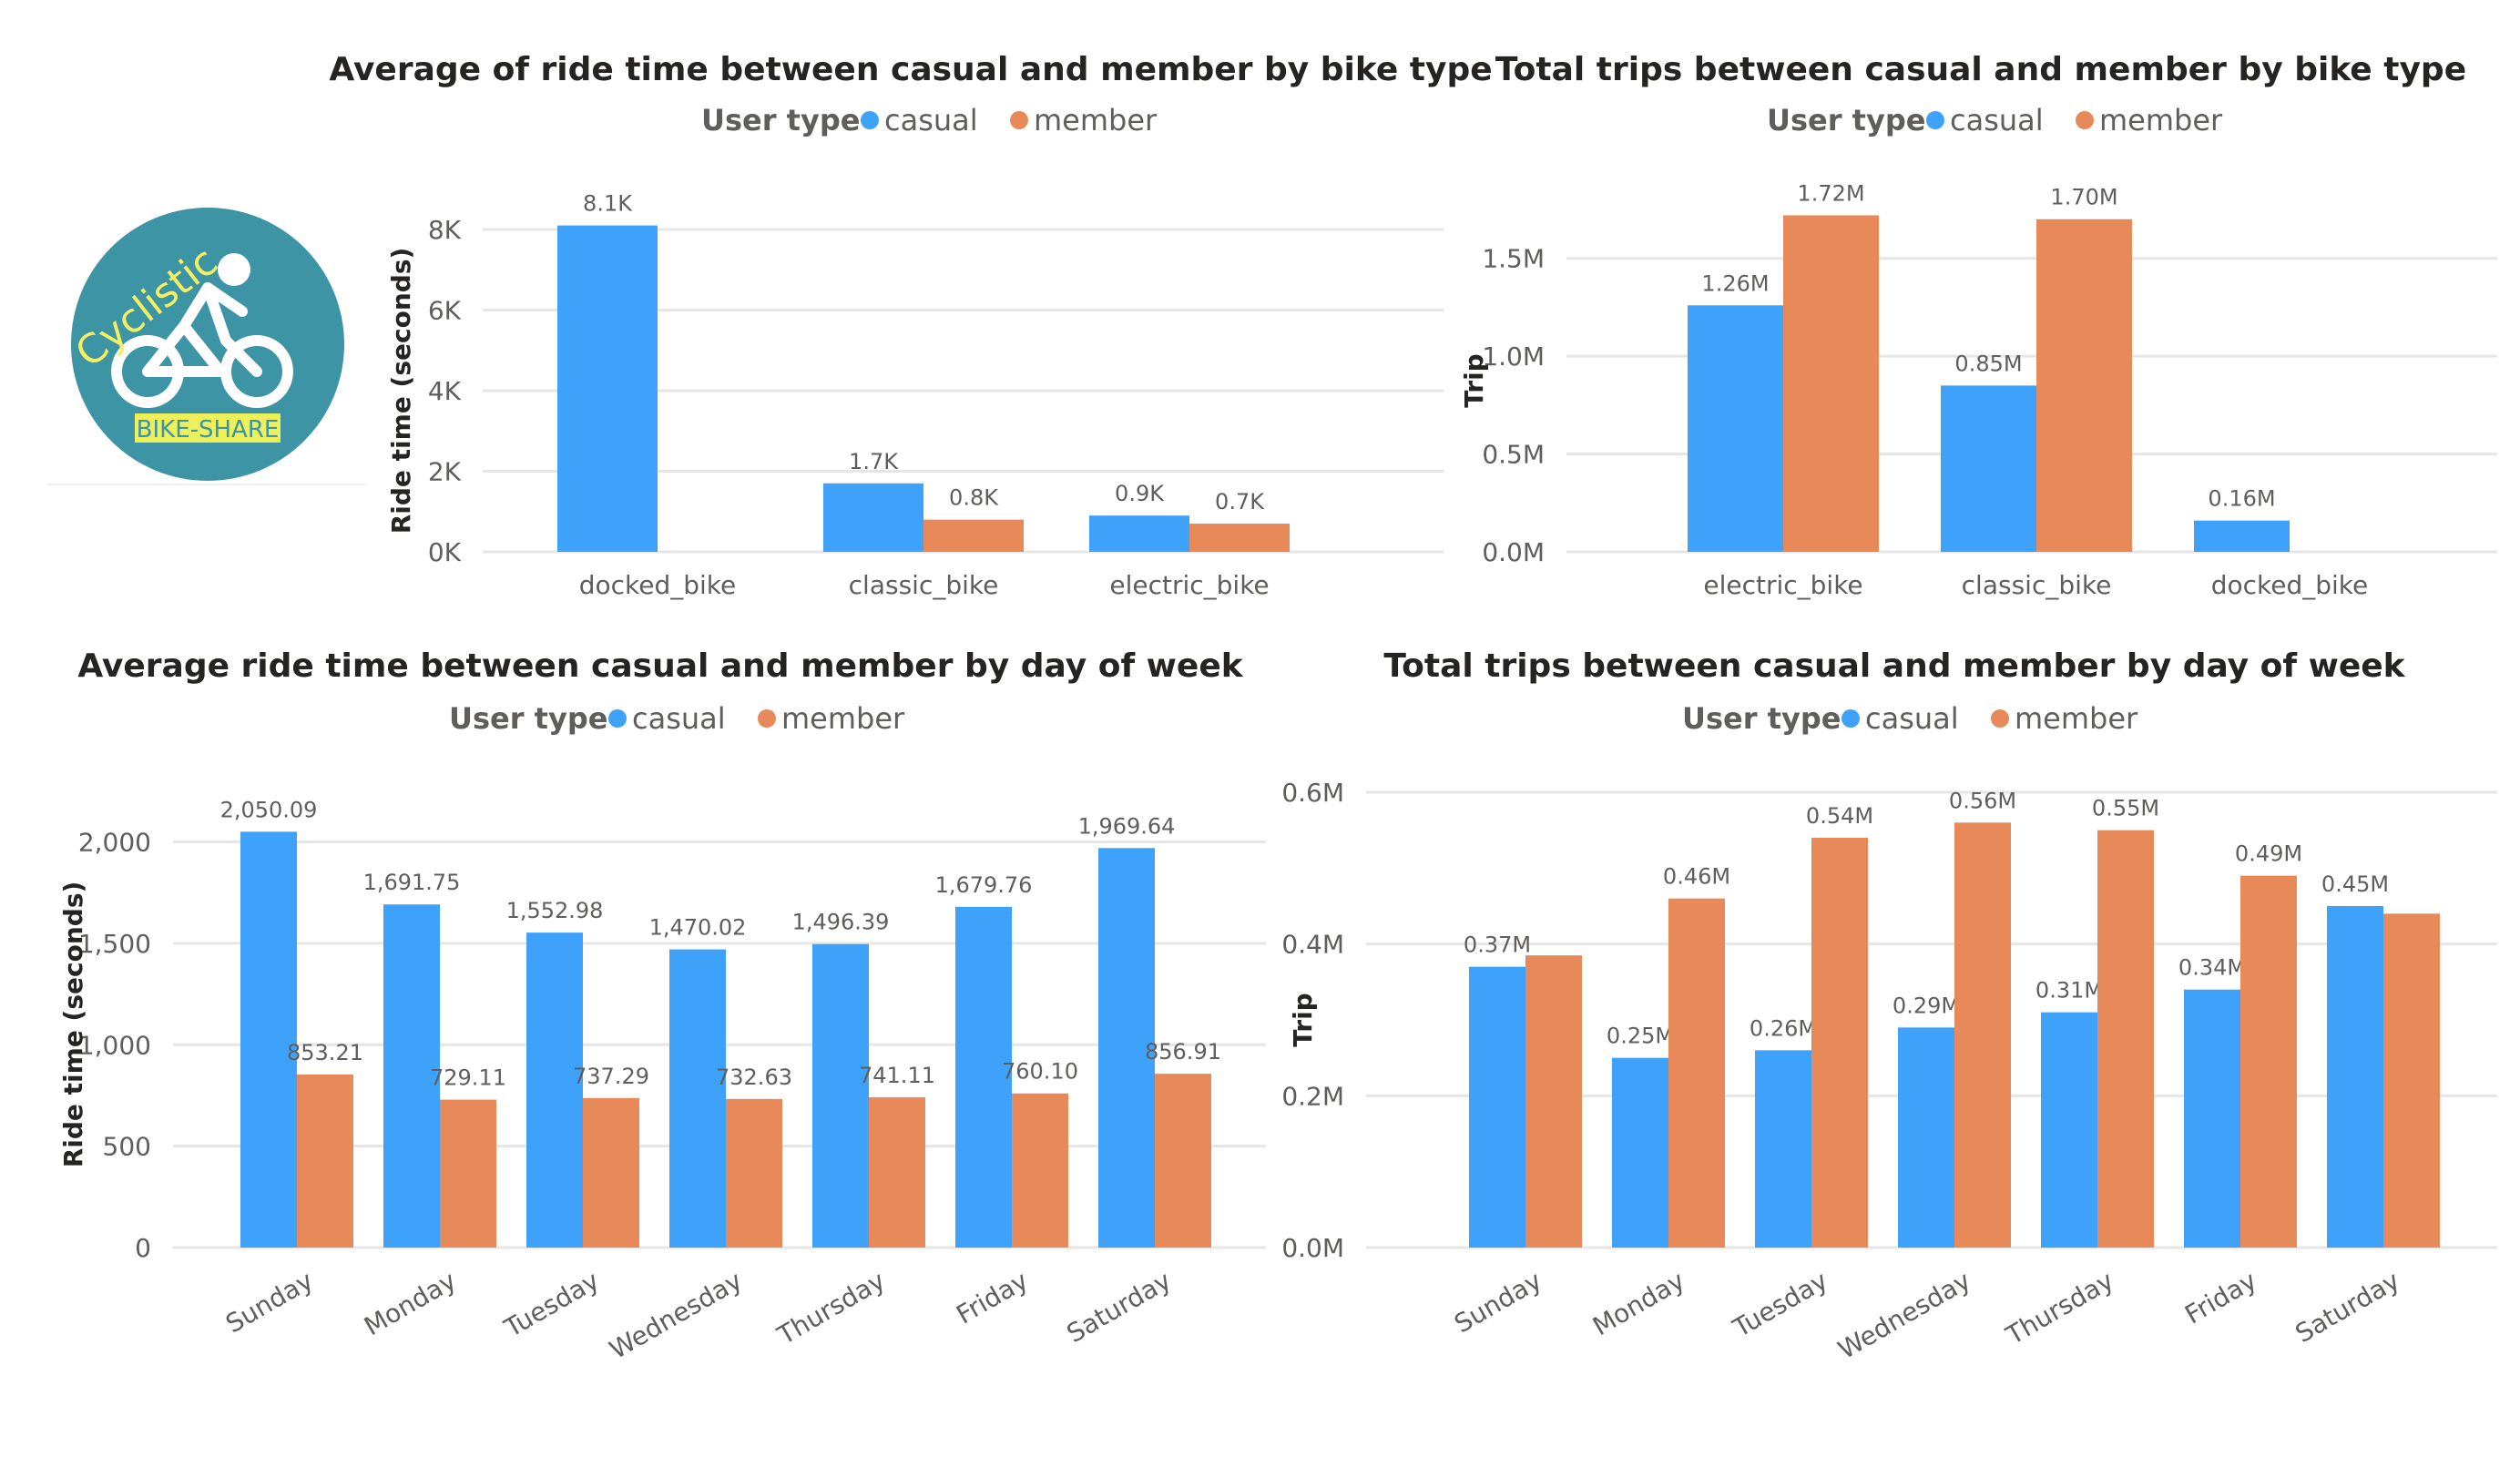  Describe the element at coordinates (2212, 968) in the screenshot. I see `data-label: 0.34M` at that location.